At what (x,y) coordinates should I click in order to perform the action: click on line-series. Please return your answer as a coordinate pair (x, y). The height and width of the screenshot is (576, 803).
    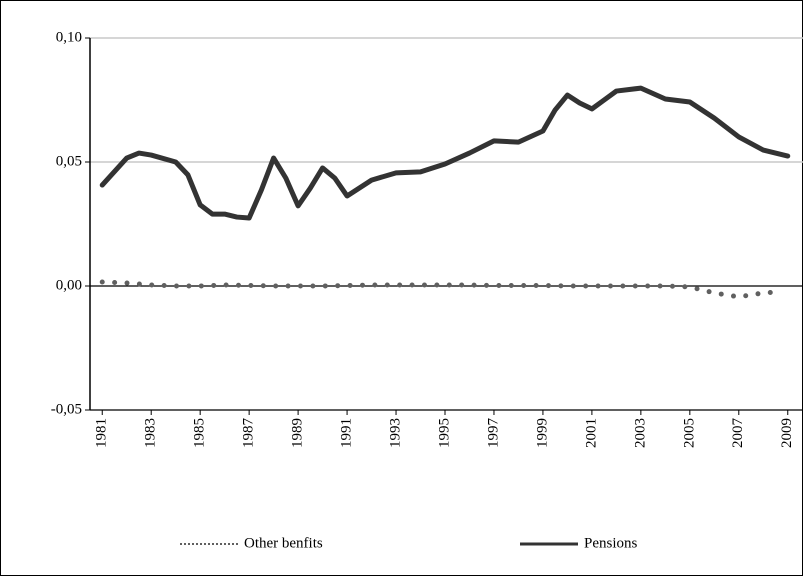
    Looking at the image, I should click on (440, 289).